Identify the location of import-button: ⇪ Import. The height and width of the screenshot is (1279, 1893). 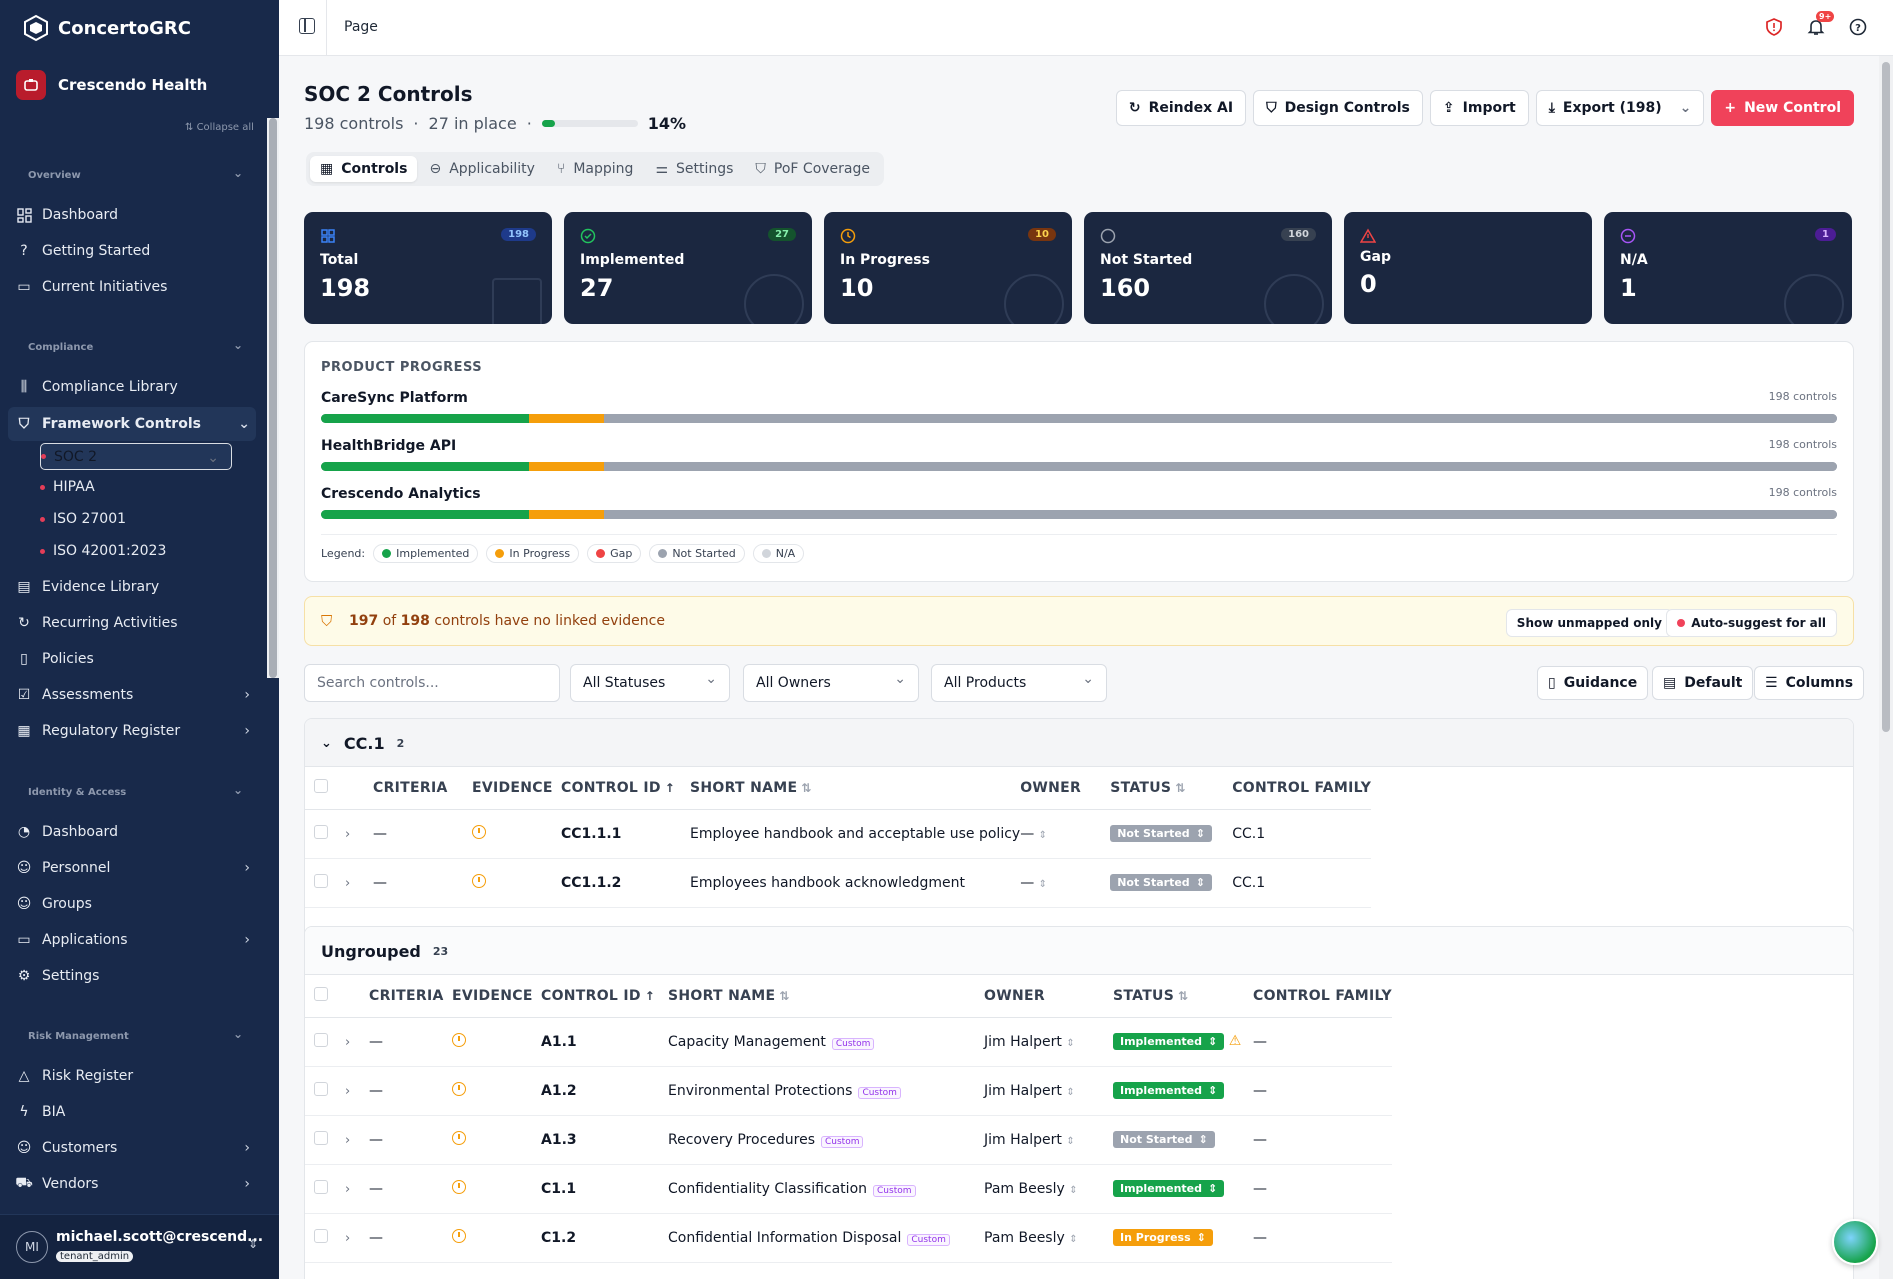
(1479, 108).